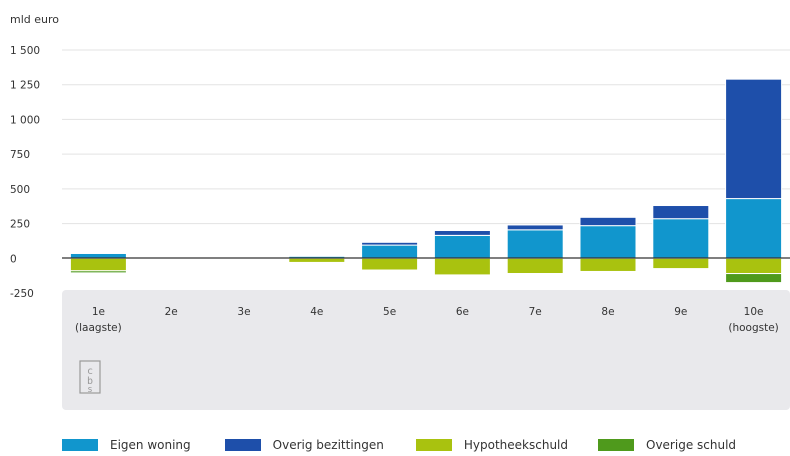 This screenshot has width=790, height=456. What do you see at coordinates (150, 445) in the screenshot?
I see `legend-label: Eigen woning` at bounding box center [150, 445].